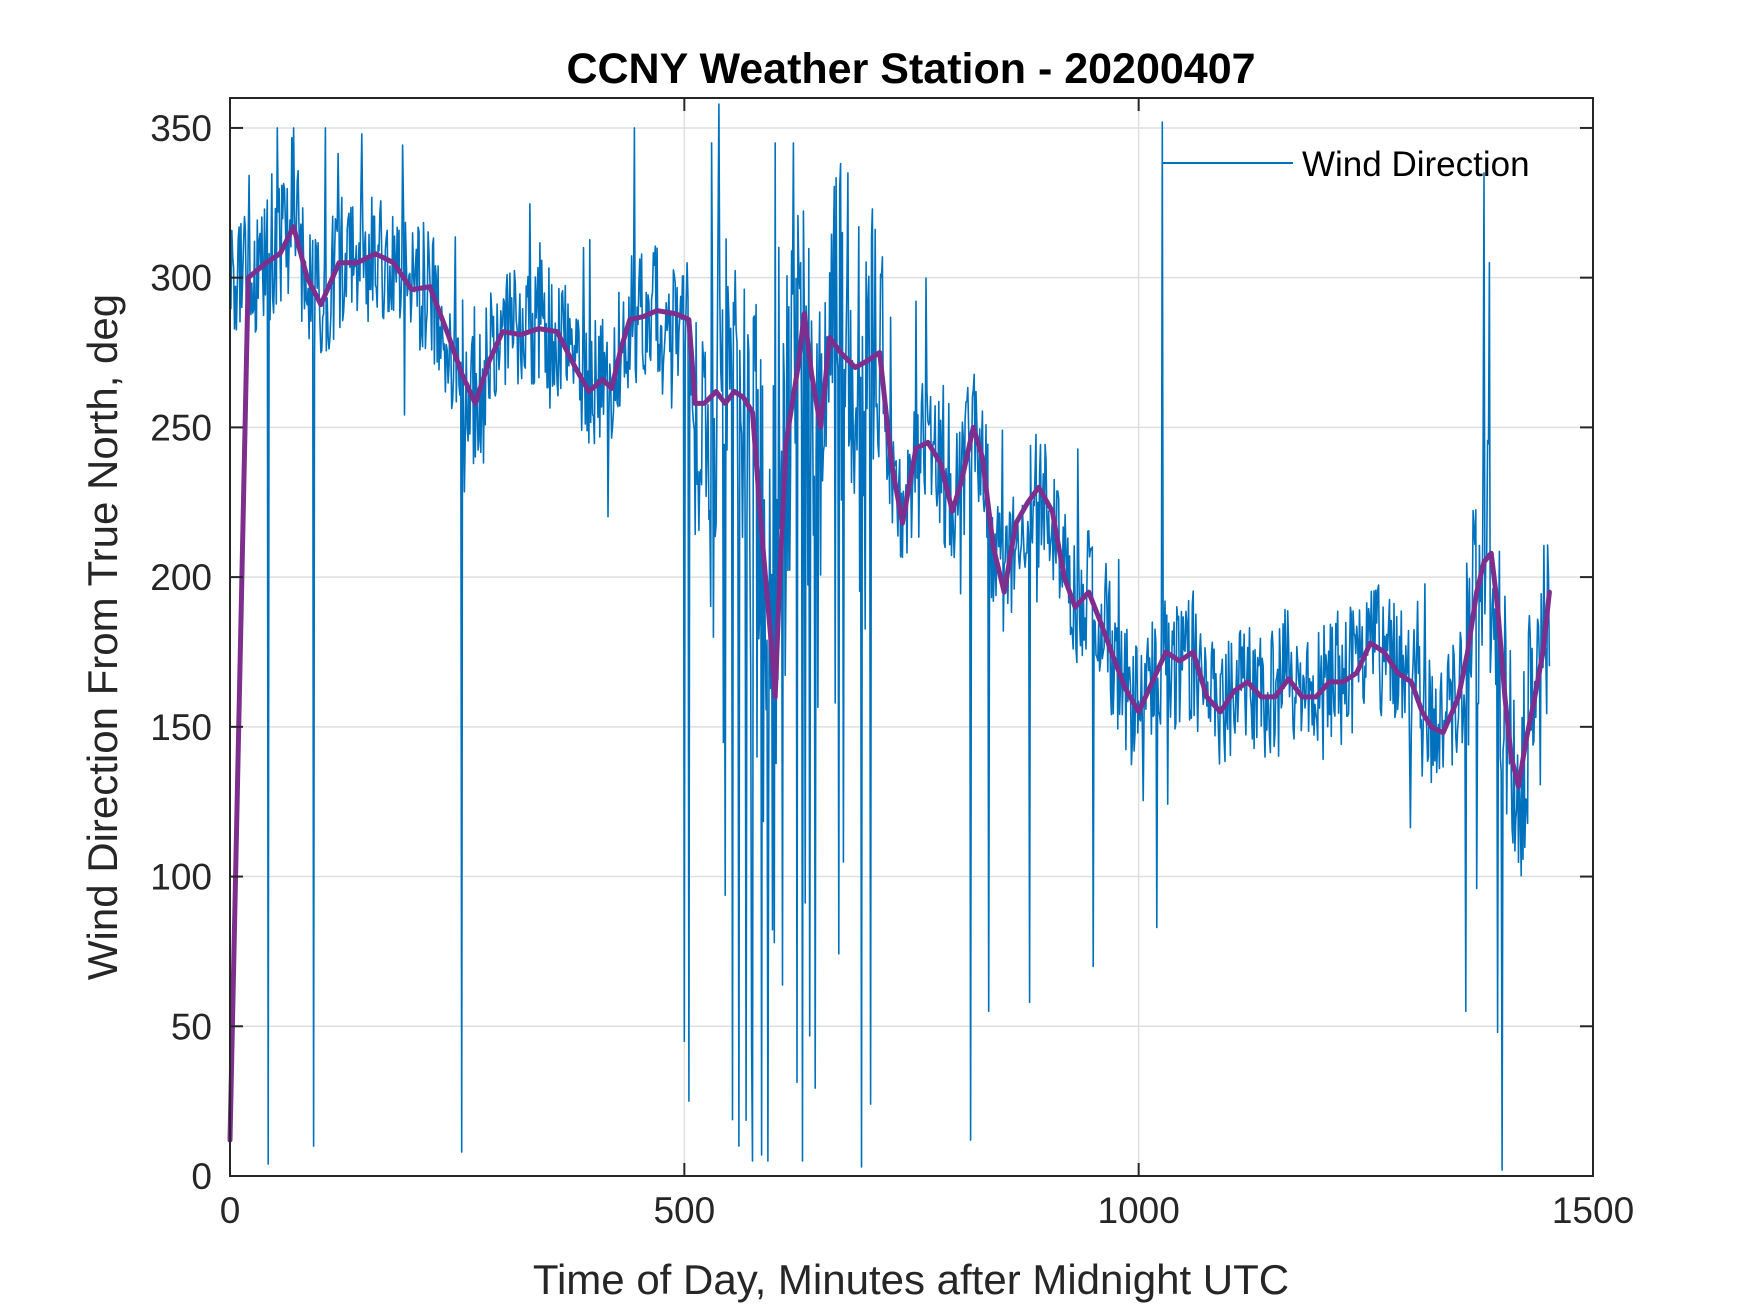 This screenshot has height=1313, width=1750. I want to click on legend: Wind Direction, so click(1346, 164).